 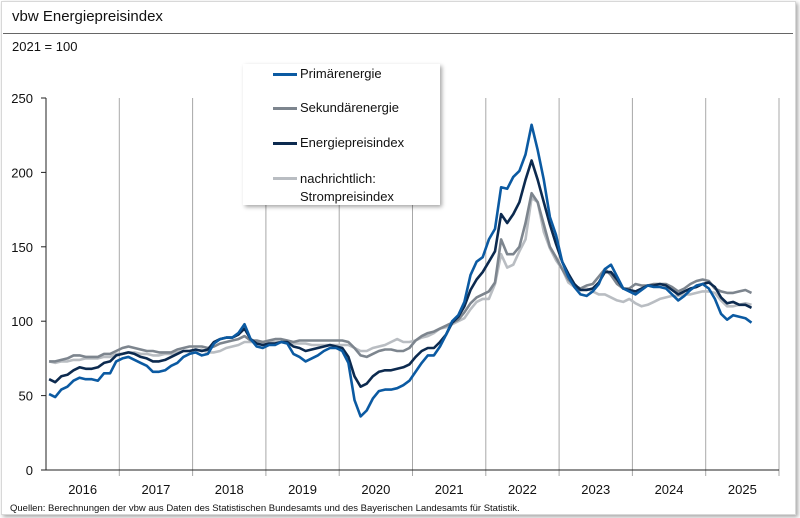 I want to click on legend-item-energiepreisindex: Energiepreisindex, so click(x=338, y=142).